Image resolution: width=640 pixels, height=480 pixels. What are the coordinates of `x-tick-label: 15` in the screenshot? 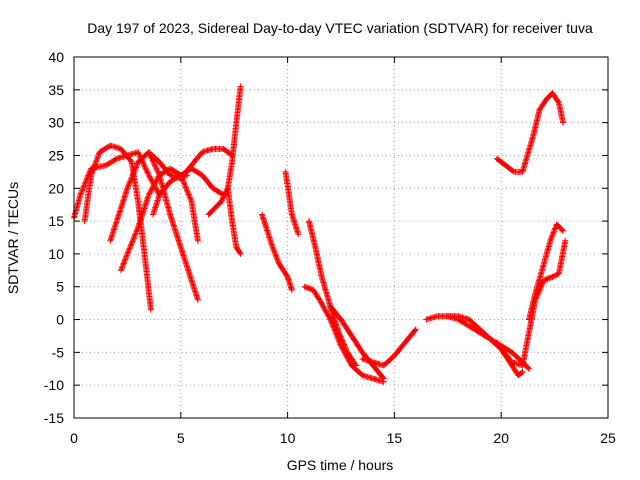 It's located at (395, 438).